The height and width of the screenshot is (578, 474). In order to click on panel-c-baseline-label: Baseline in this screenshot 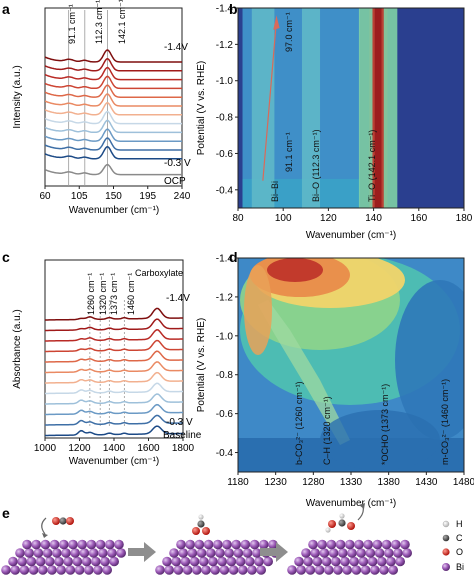, I will do `click(182, 435)`.